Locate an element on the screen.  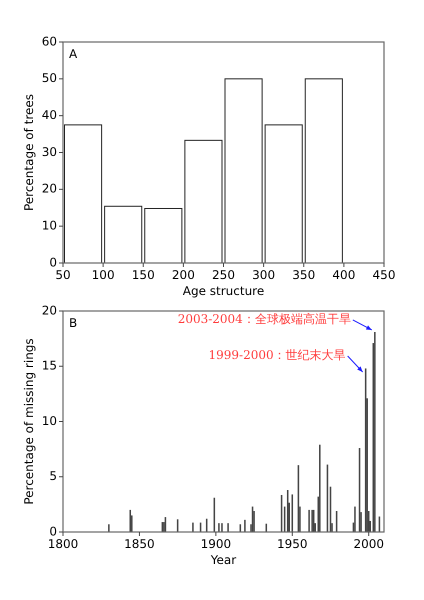
y-tick-label: 50 is located at coordinates (49, 78).